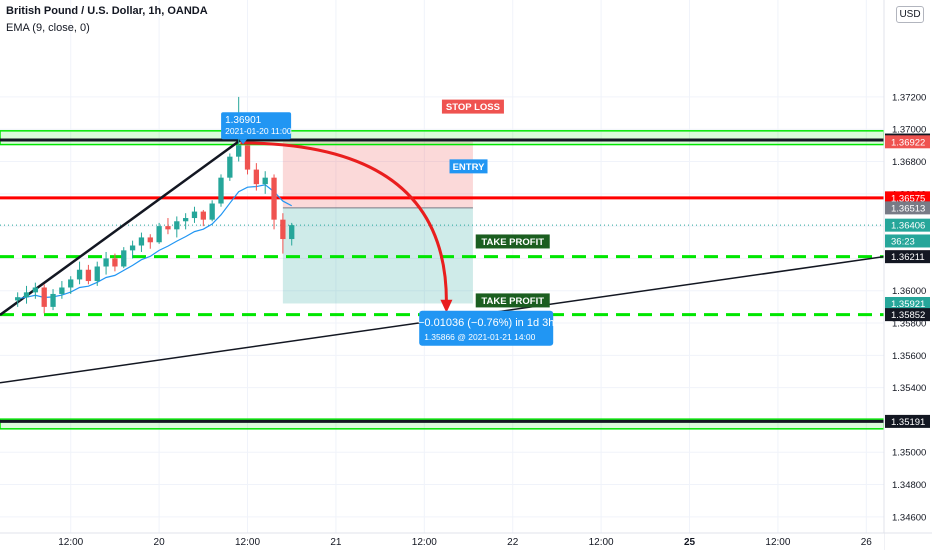  Describe the element at coordinates (909, 97) in the screenshot. I see `price-tick-label: 1.37200` at that location.